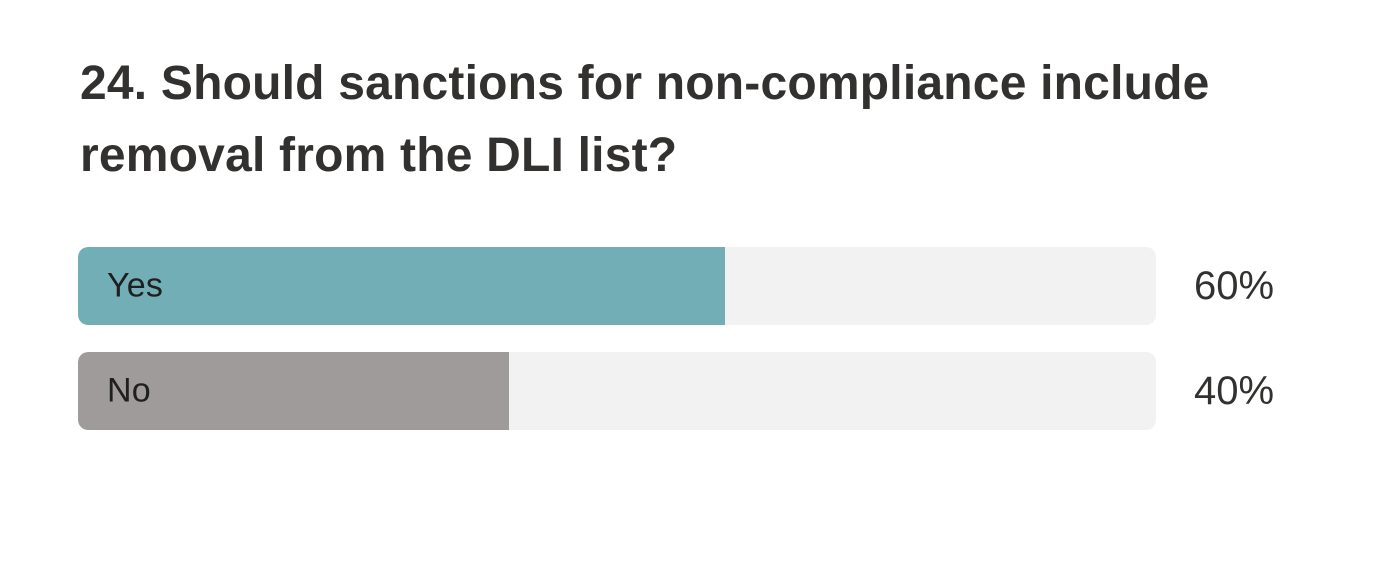 The image size is (1380, 586). I want to click on question-title-line-2: removal from the DLI list?, so click(379, 155).